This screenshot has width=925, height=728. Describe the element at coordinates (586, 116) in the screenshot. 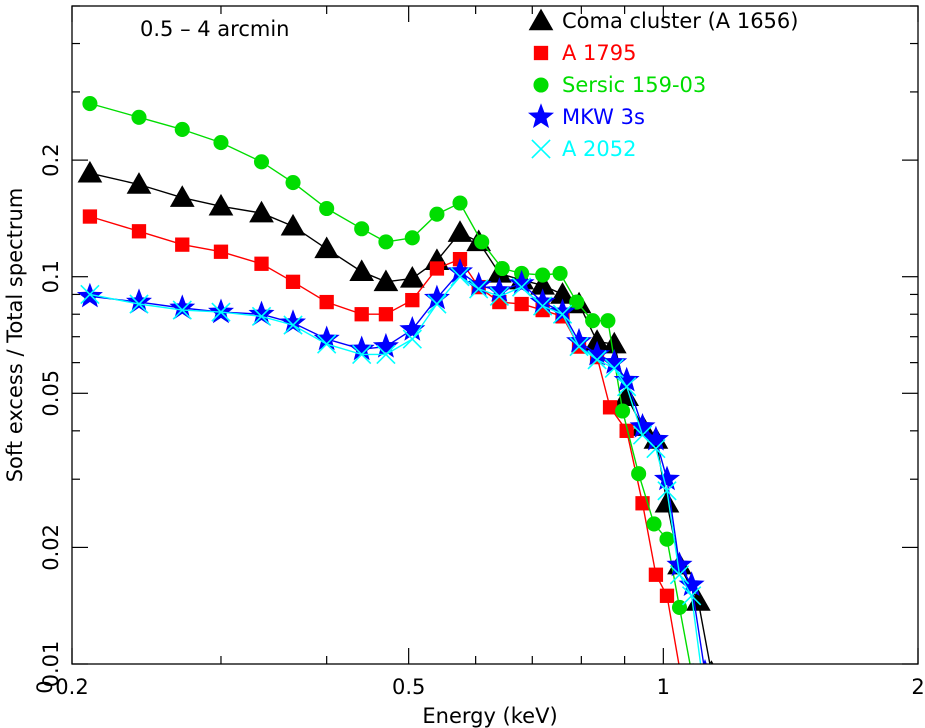

I see `legend-item-3: MKW 3s` at that location.